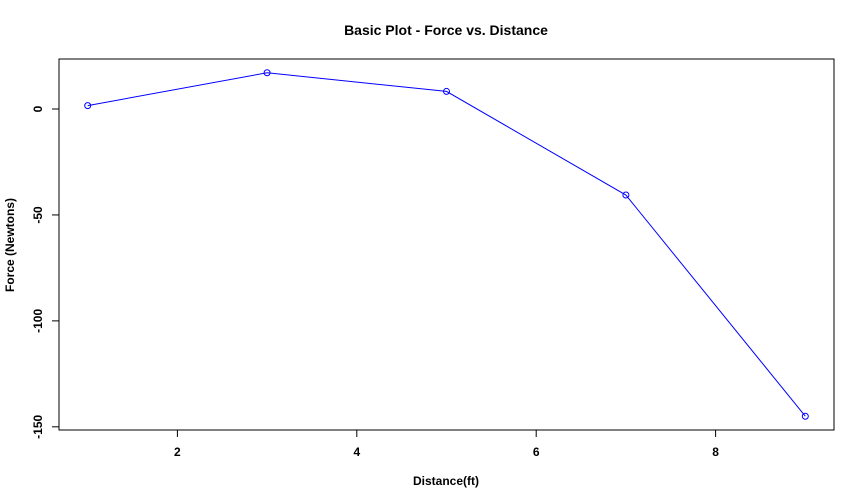  Describe the element at coordinates (715, 452) in the screenshot. I see `x-tick-label: 8` at that location.